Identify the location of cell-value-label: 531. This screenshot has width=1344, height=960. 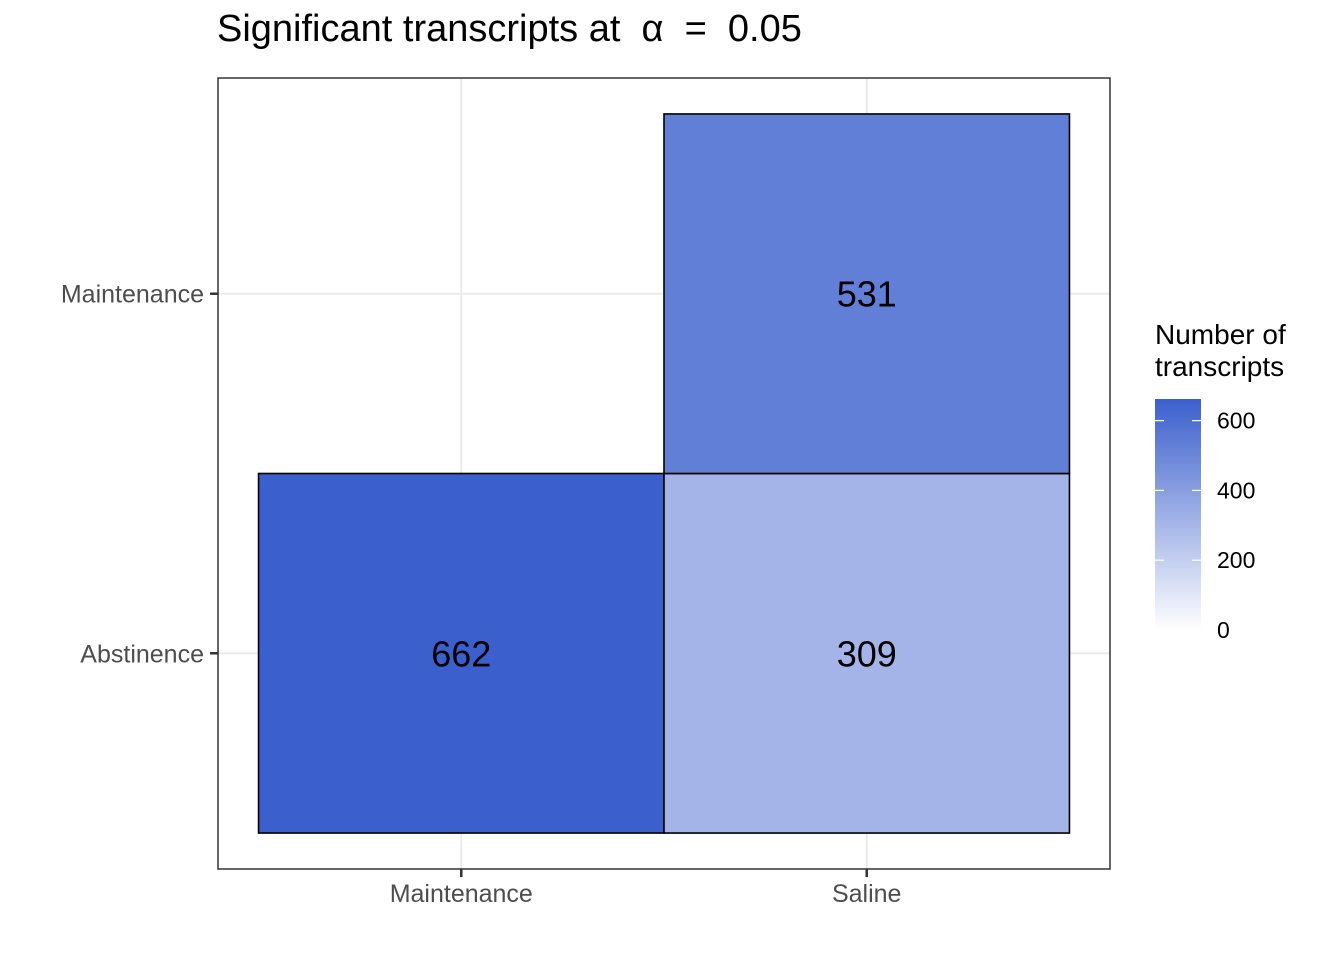
(867, 294).